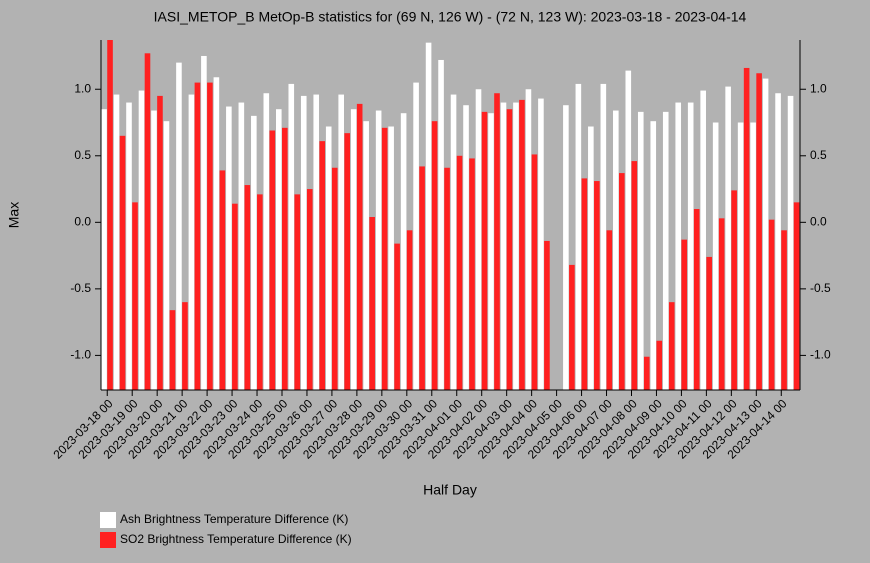  Describe the element at coordinates (450, 490) in the screenshot. I see `x-axis-label: Half Day` at that location.